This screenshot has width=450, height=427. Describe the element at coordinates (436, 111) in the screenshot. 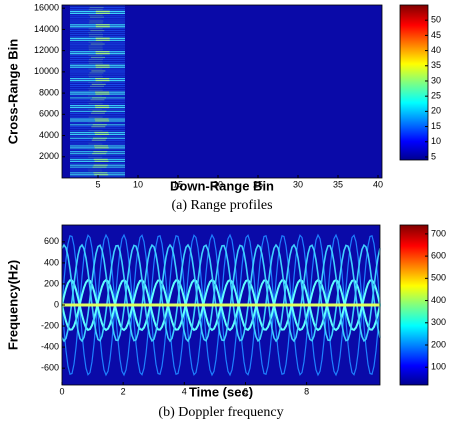

I see `colorbar-tick-label: 20` at that location.